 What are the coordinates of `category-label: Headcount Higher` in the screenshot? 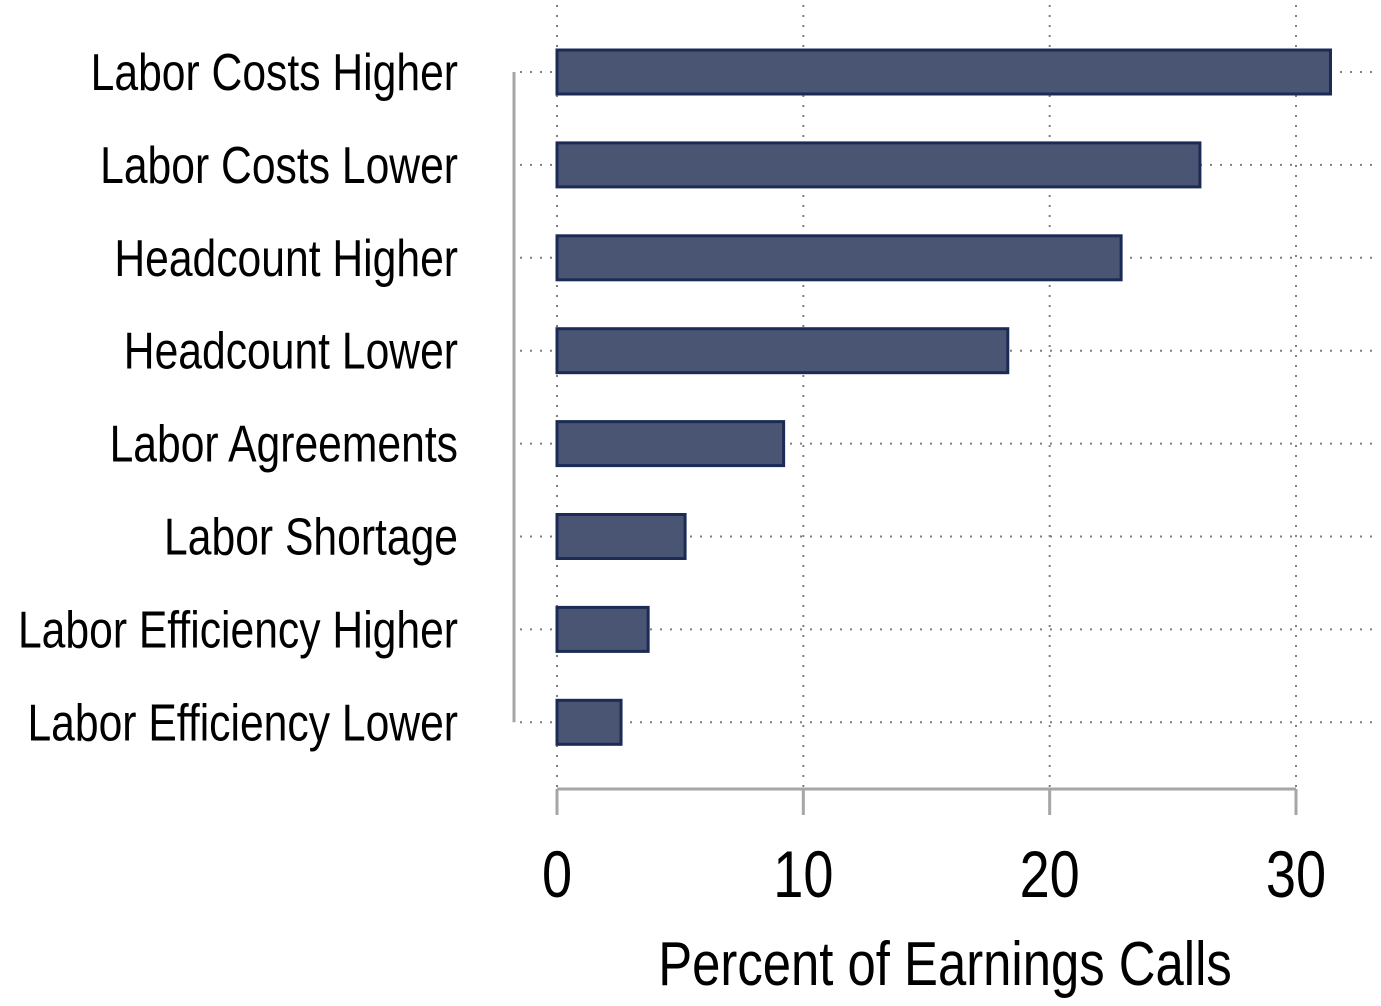 It's located at (286, 259).